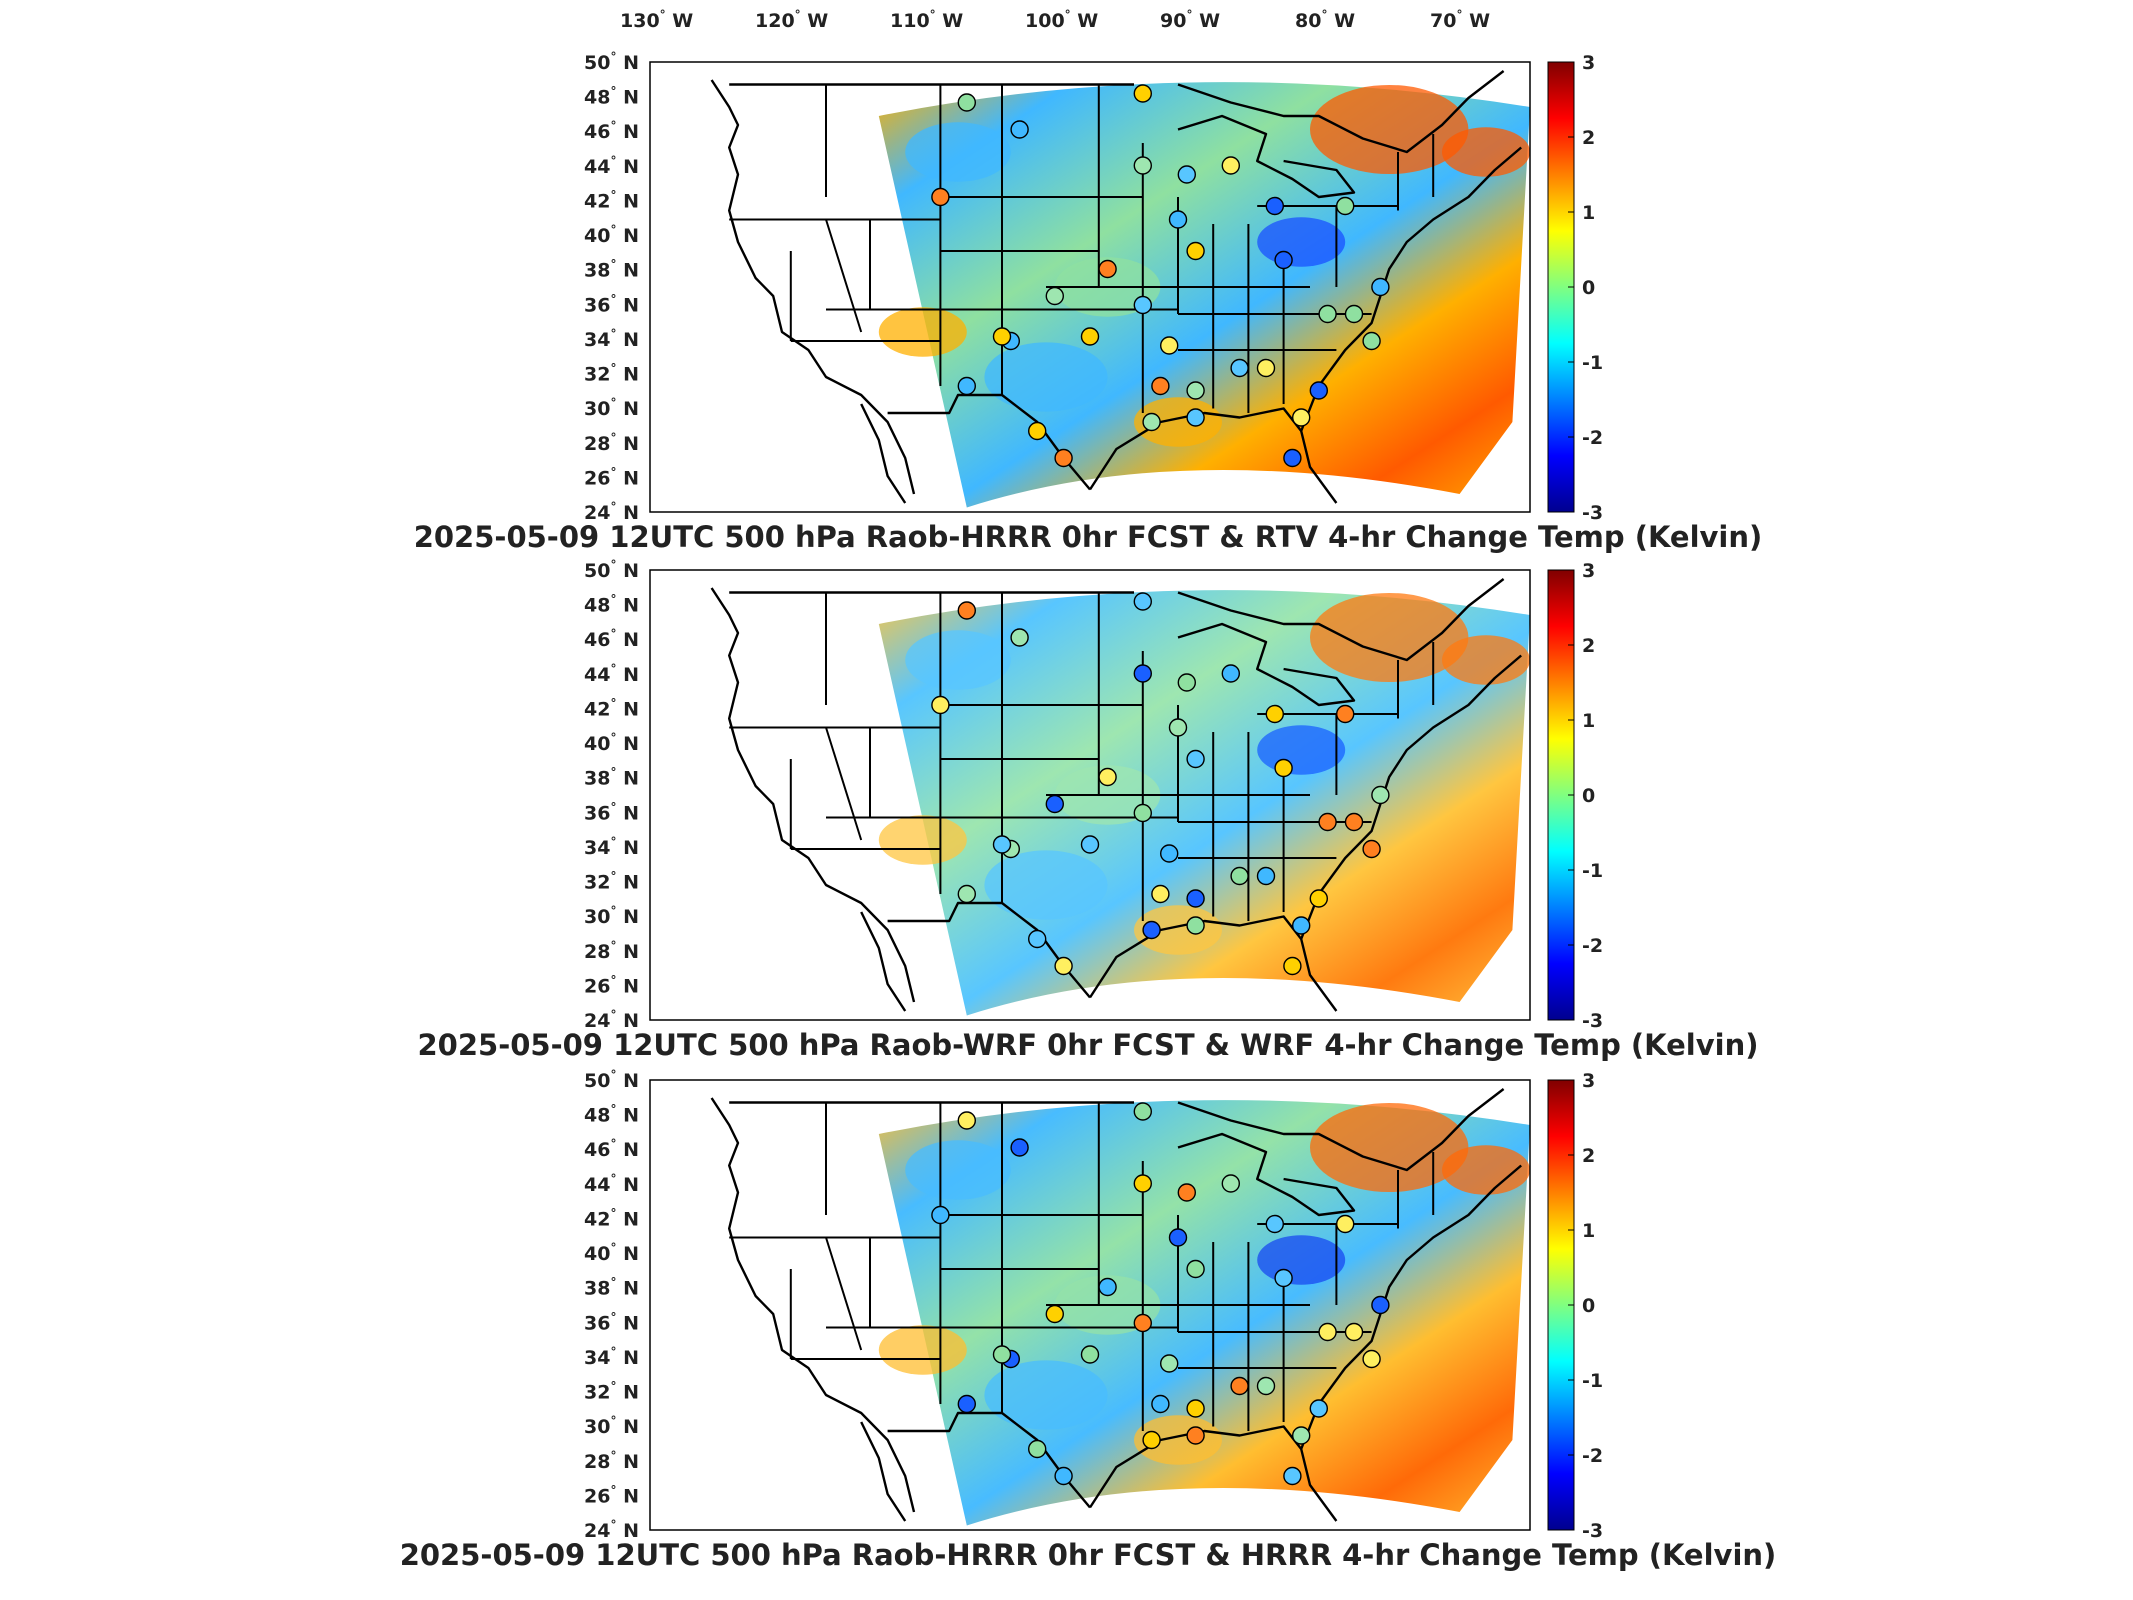  I want to click on longitude-label: 100° W, so click(1061, 20).